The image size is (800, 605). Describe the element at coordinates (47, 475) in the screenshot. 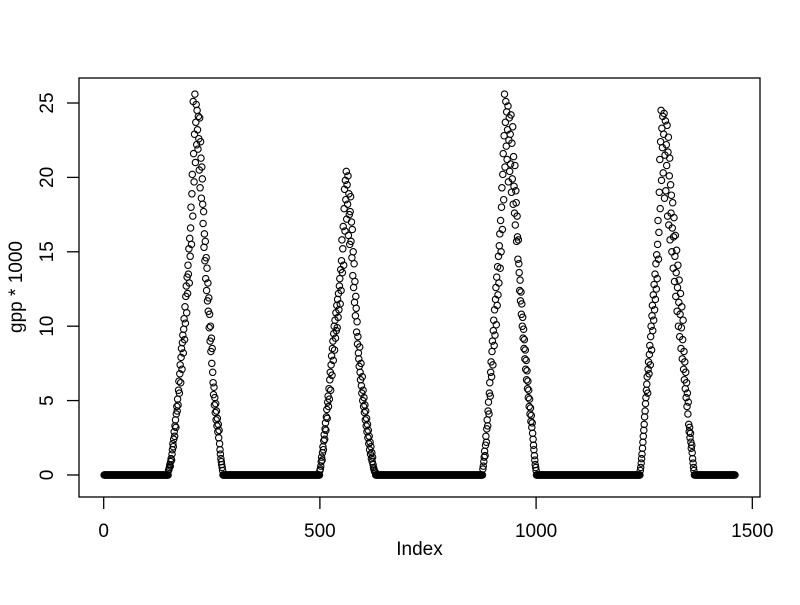

I see `y-tick-label: 0` at that location.